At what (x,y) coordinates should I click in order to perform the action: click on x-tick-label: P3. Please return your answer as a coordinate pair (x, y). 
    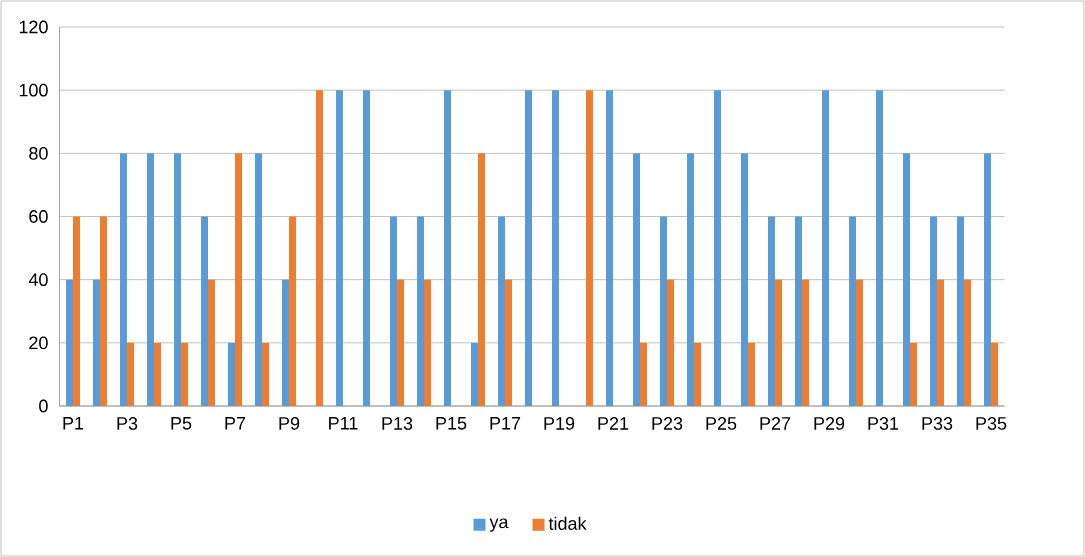
    Looking at the image, I should click on (127, 423).